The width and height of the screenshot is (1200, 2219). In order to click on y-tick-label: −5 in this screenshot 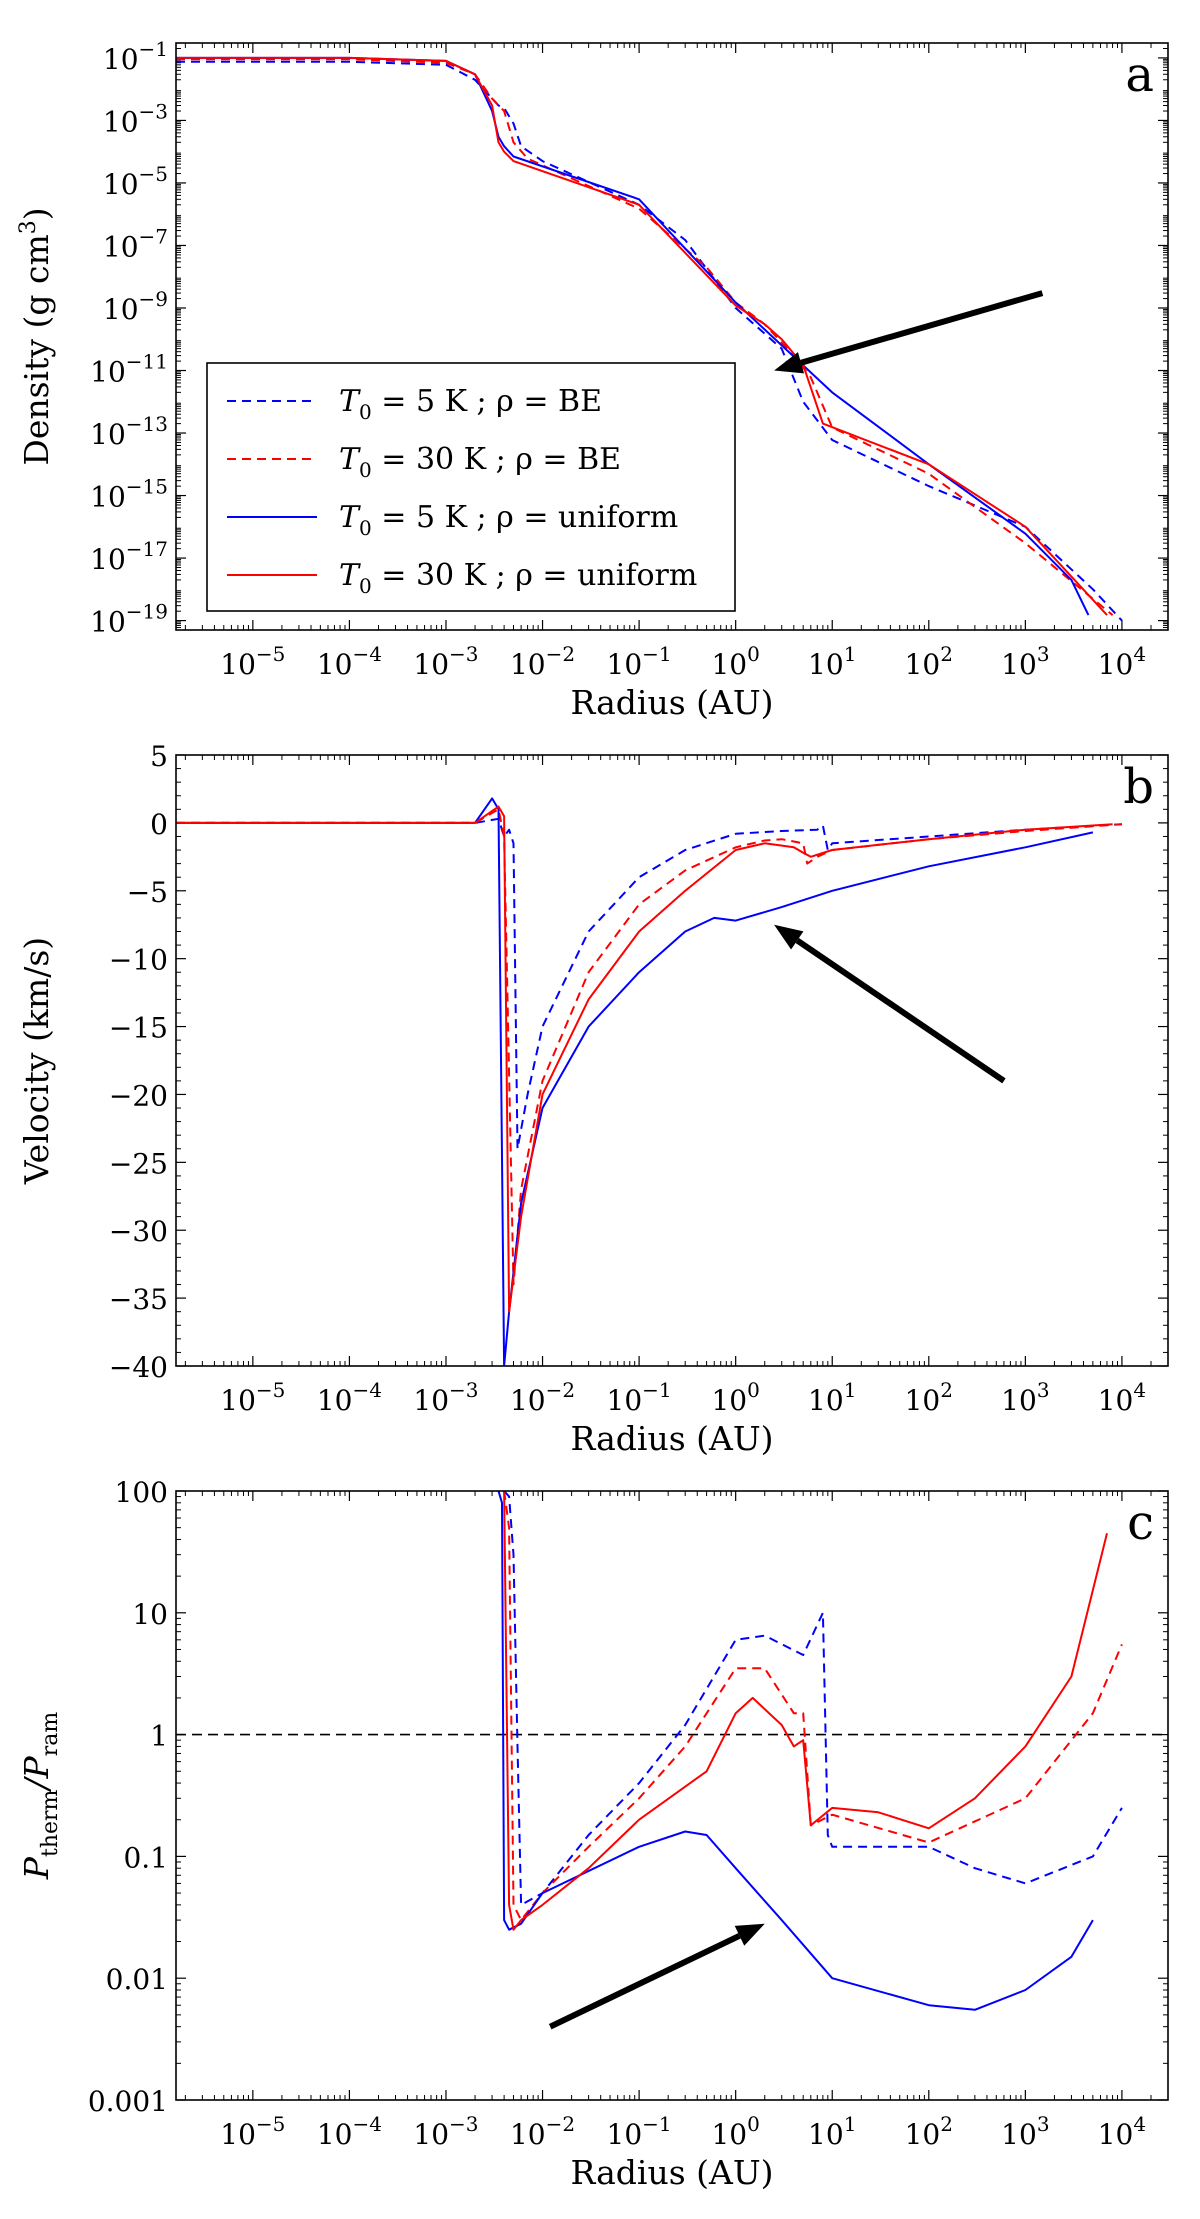, I will do `click(147, 892)`.